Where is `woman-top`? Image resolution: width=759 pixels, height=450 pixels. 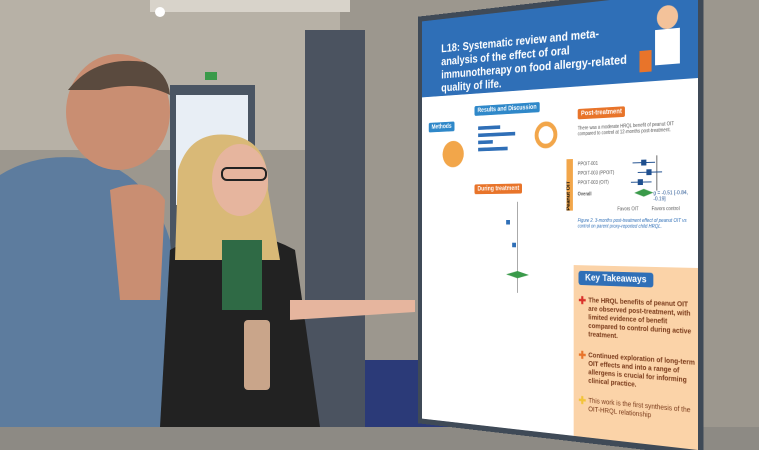 woman-top is located at coordinates (242, 275).